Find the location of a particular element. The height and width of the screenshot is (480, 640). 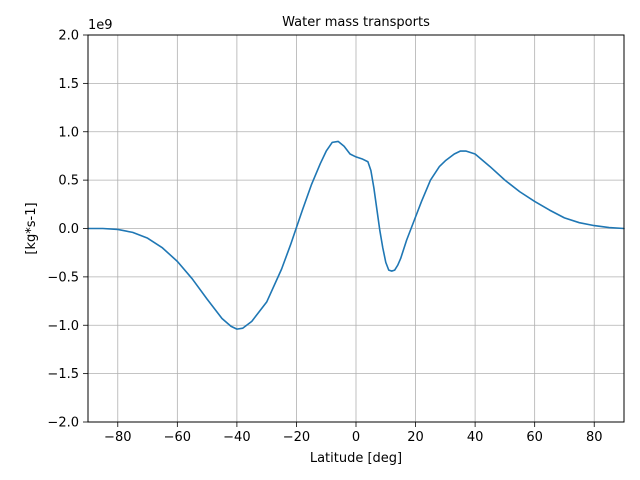

x-tick-label: −40 is located at coordinates (236, 437).